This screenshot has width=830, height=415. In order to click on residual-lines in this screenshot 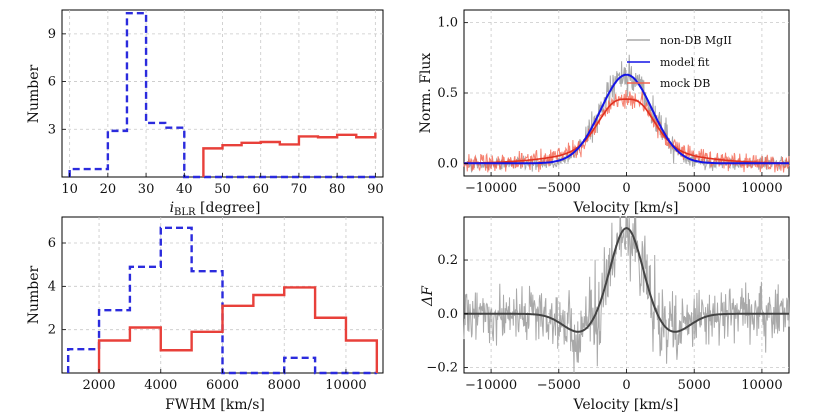, I will do `click(626, 295)`.